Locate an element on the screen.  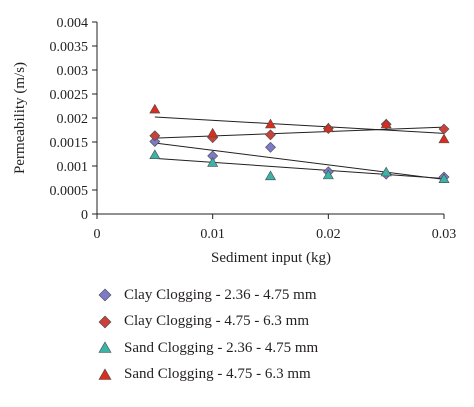
legend-label: Sand Clogging - 2.36 - 4.75 mm is located at coordinates (221, 347).